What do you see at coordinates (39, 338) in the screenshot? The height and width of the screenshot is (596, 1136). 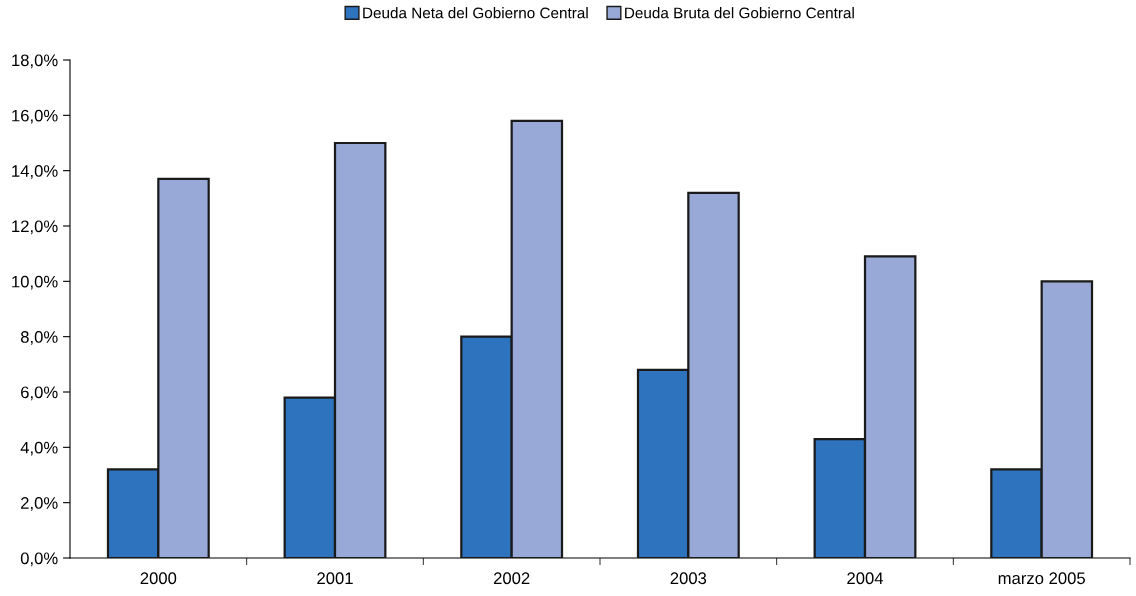 I see `y-tick-label: 8,0%` at bounding box center [39, 338].